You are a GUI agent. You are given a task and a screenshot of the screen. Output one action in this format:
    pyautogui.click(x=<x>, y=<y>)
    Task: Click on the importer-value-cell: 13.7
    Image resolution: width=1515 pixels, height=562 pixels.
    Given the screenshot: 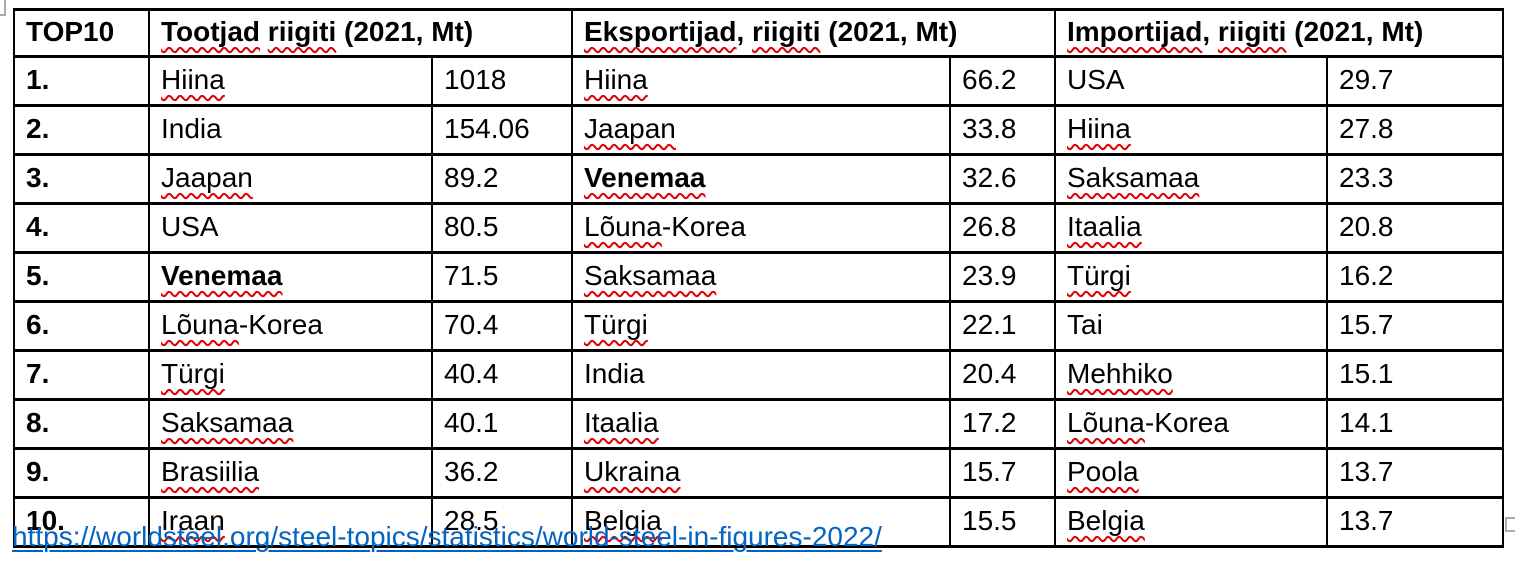 What is the action you would take?
    pyautogui.click(x=1415, y=522)
    